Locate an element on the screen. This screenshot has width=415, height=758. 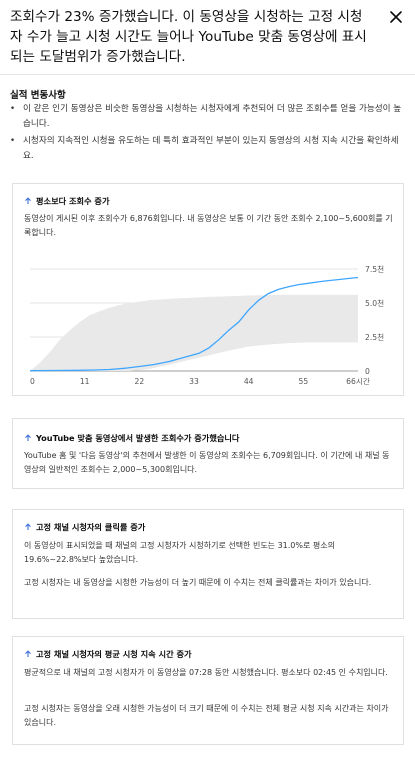
typical-range-band is located at coordinates (194, 332).